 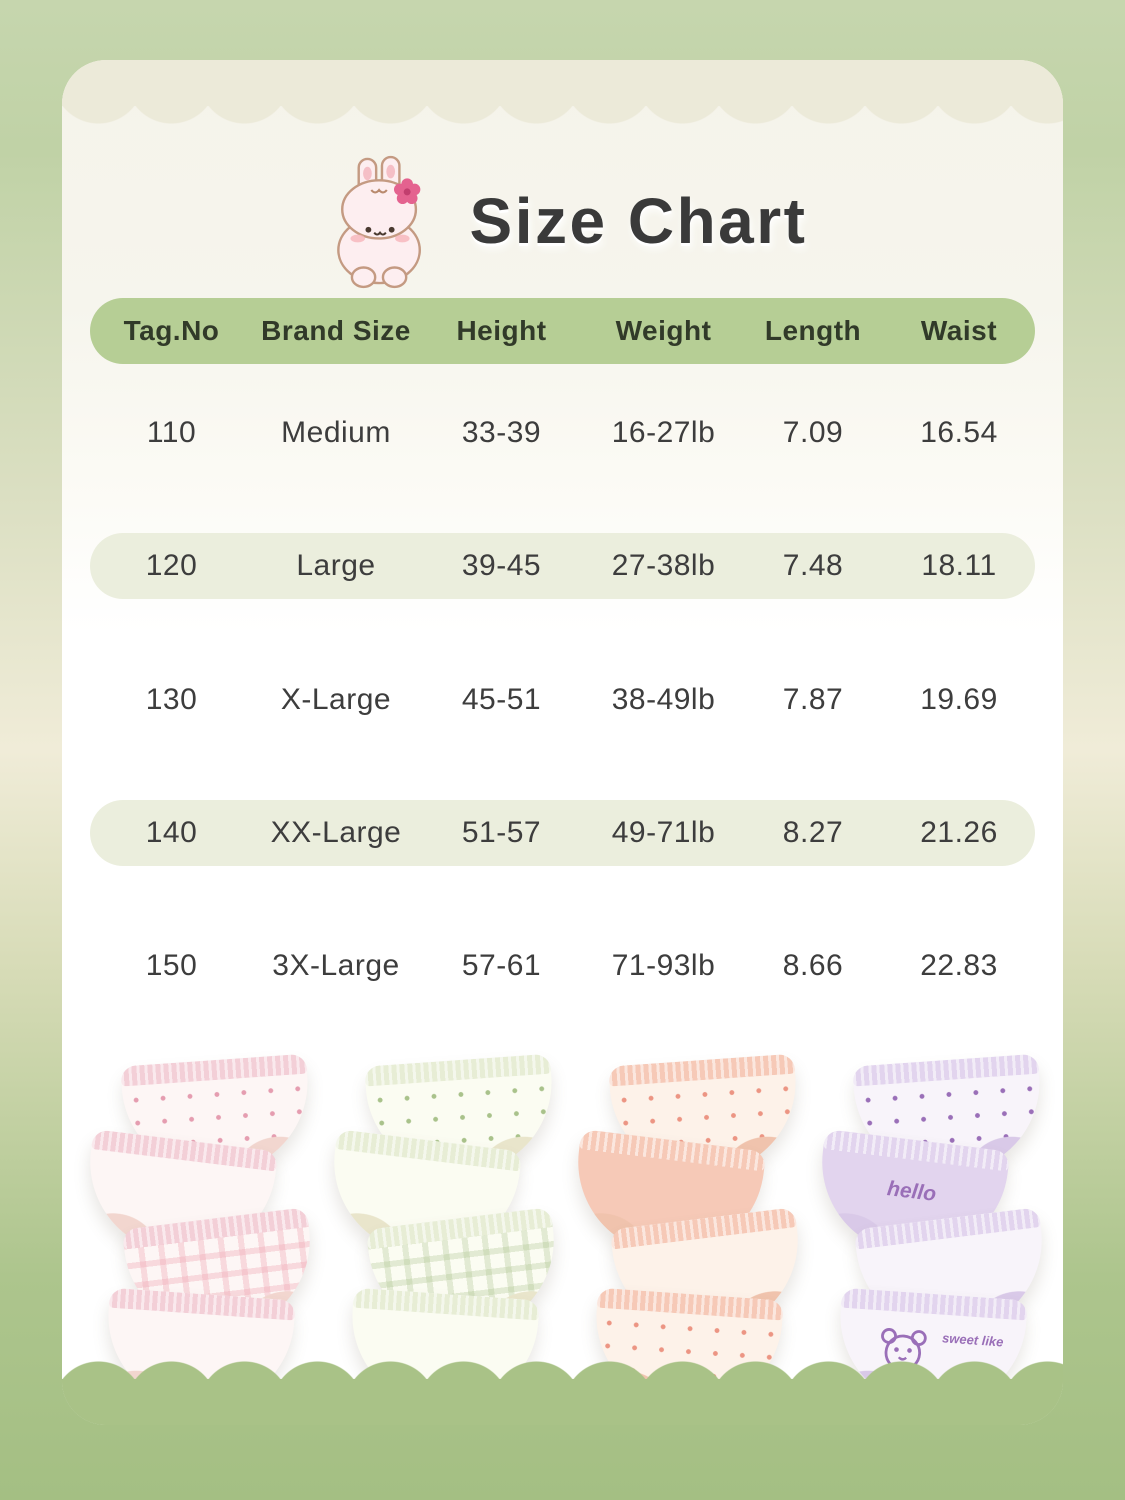 I want to click on table-cell: 150, so click(x=171, y=965).